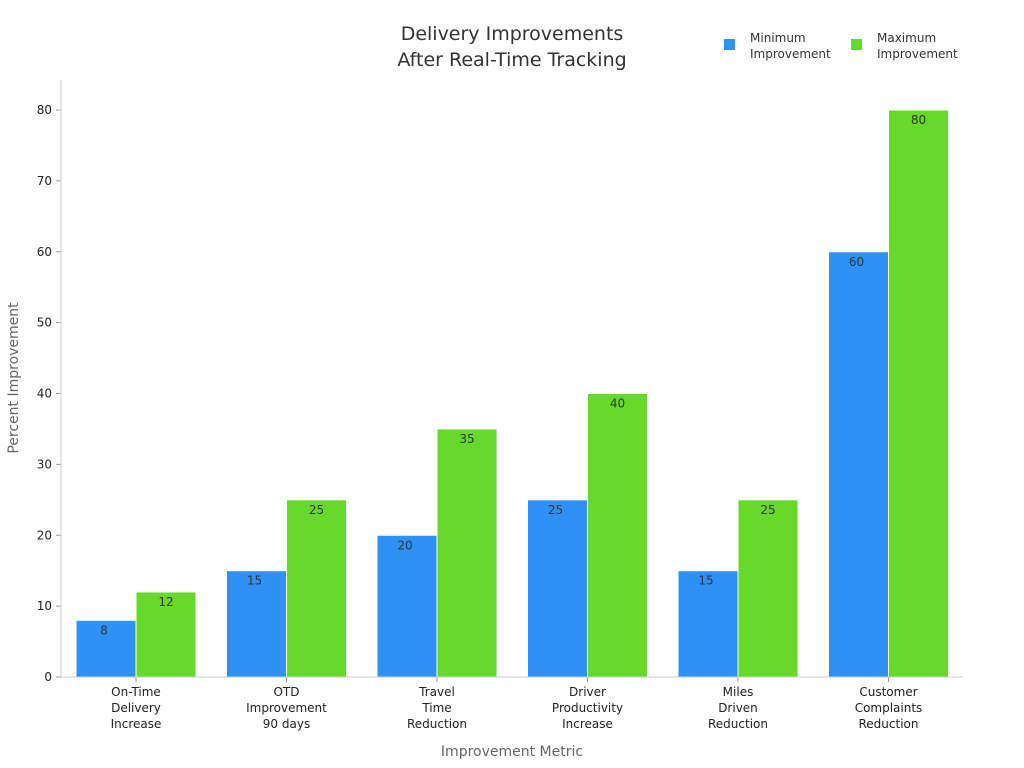 This screenshot has width=1024, height=768. Describe the element at coordinates (404, 545) in the screenshot. I see `data-label: 20` at that location.